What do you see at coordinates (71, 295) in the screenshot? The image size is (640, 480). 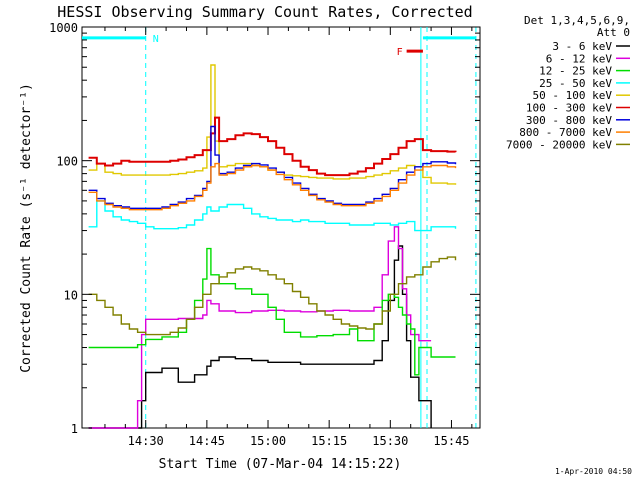 I see `y-tick-label-1: 10` at bounding box center [71, 295].